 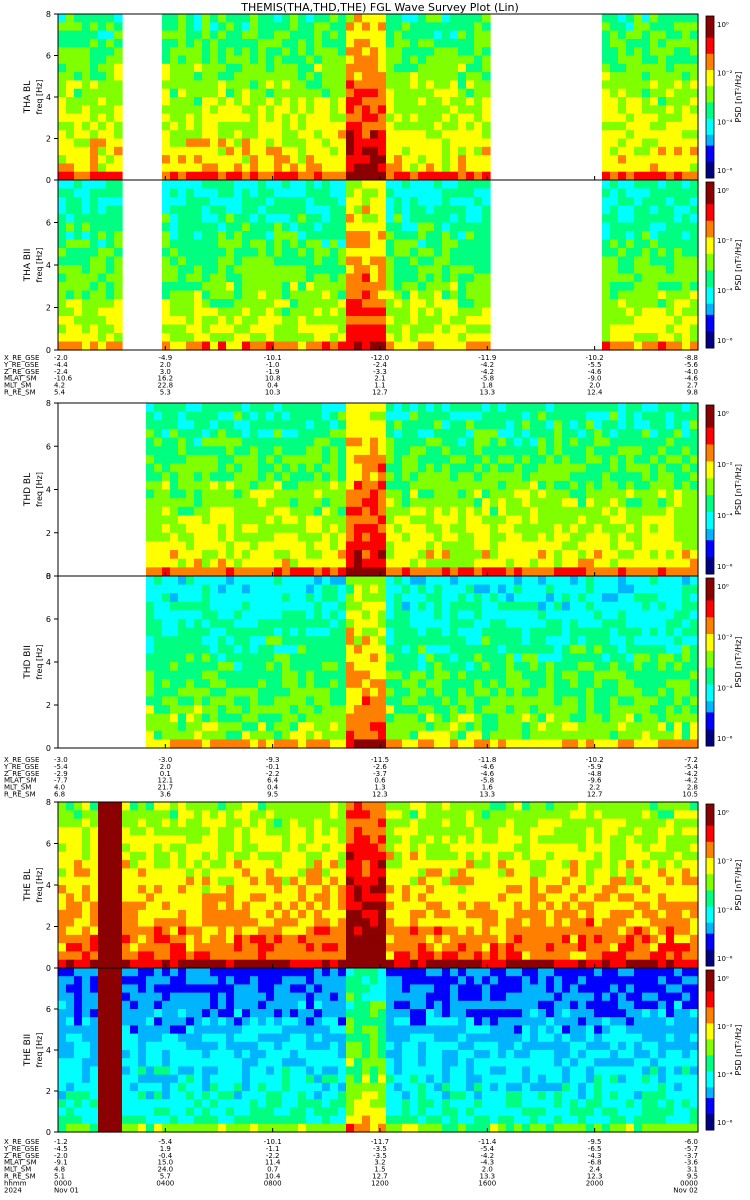 What do you see at coordinates (165, 372) in the screenshot?
I see `ephem-value: 3.0` at bounding box center [165, 372].